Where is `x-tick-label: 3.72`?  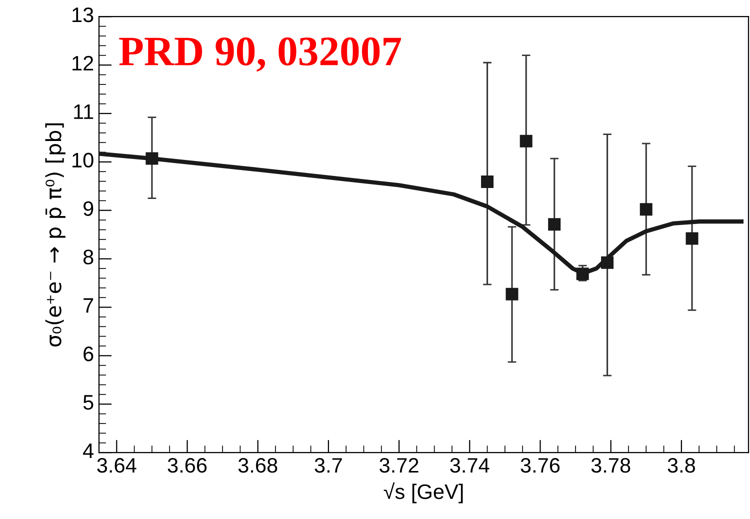
x-tick-label: 3.72 is located at coordinates (399, 465).